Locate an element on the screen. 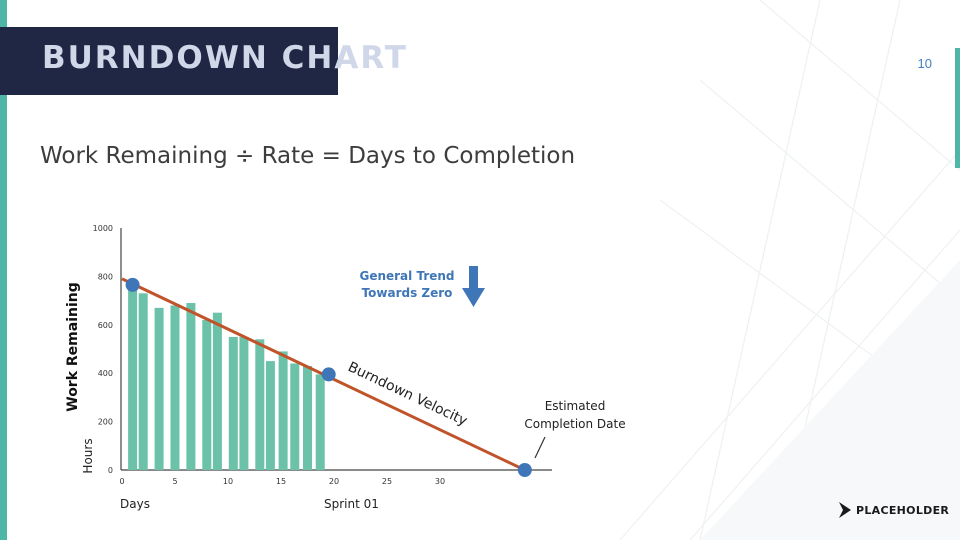  trend-annotation-line2: Towards Zero is located at coordinates (407, 293).